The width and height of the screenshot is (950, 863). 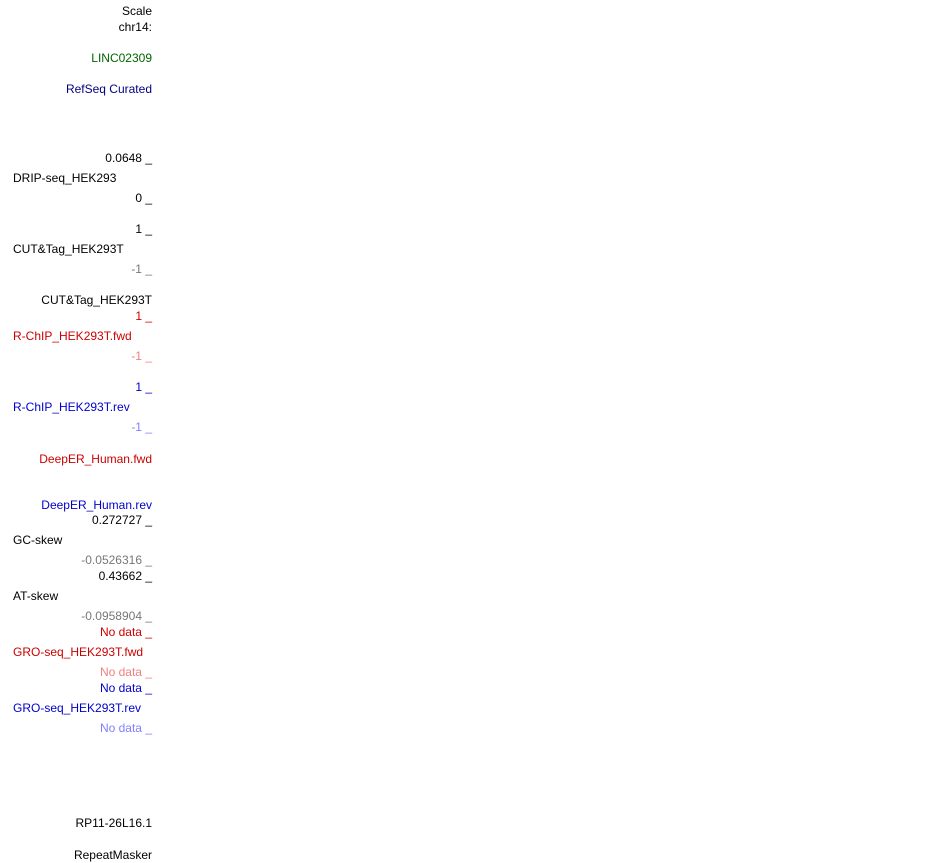 I want to click on track-cuttag: CUT&Tag_HEK293T, so click(x=68, y=249).